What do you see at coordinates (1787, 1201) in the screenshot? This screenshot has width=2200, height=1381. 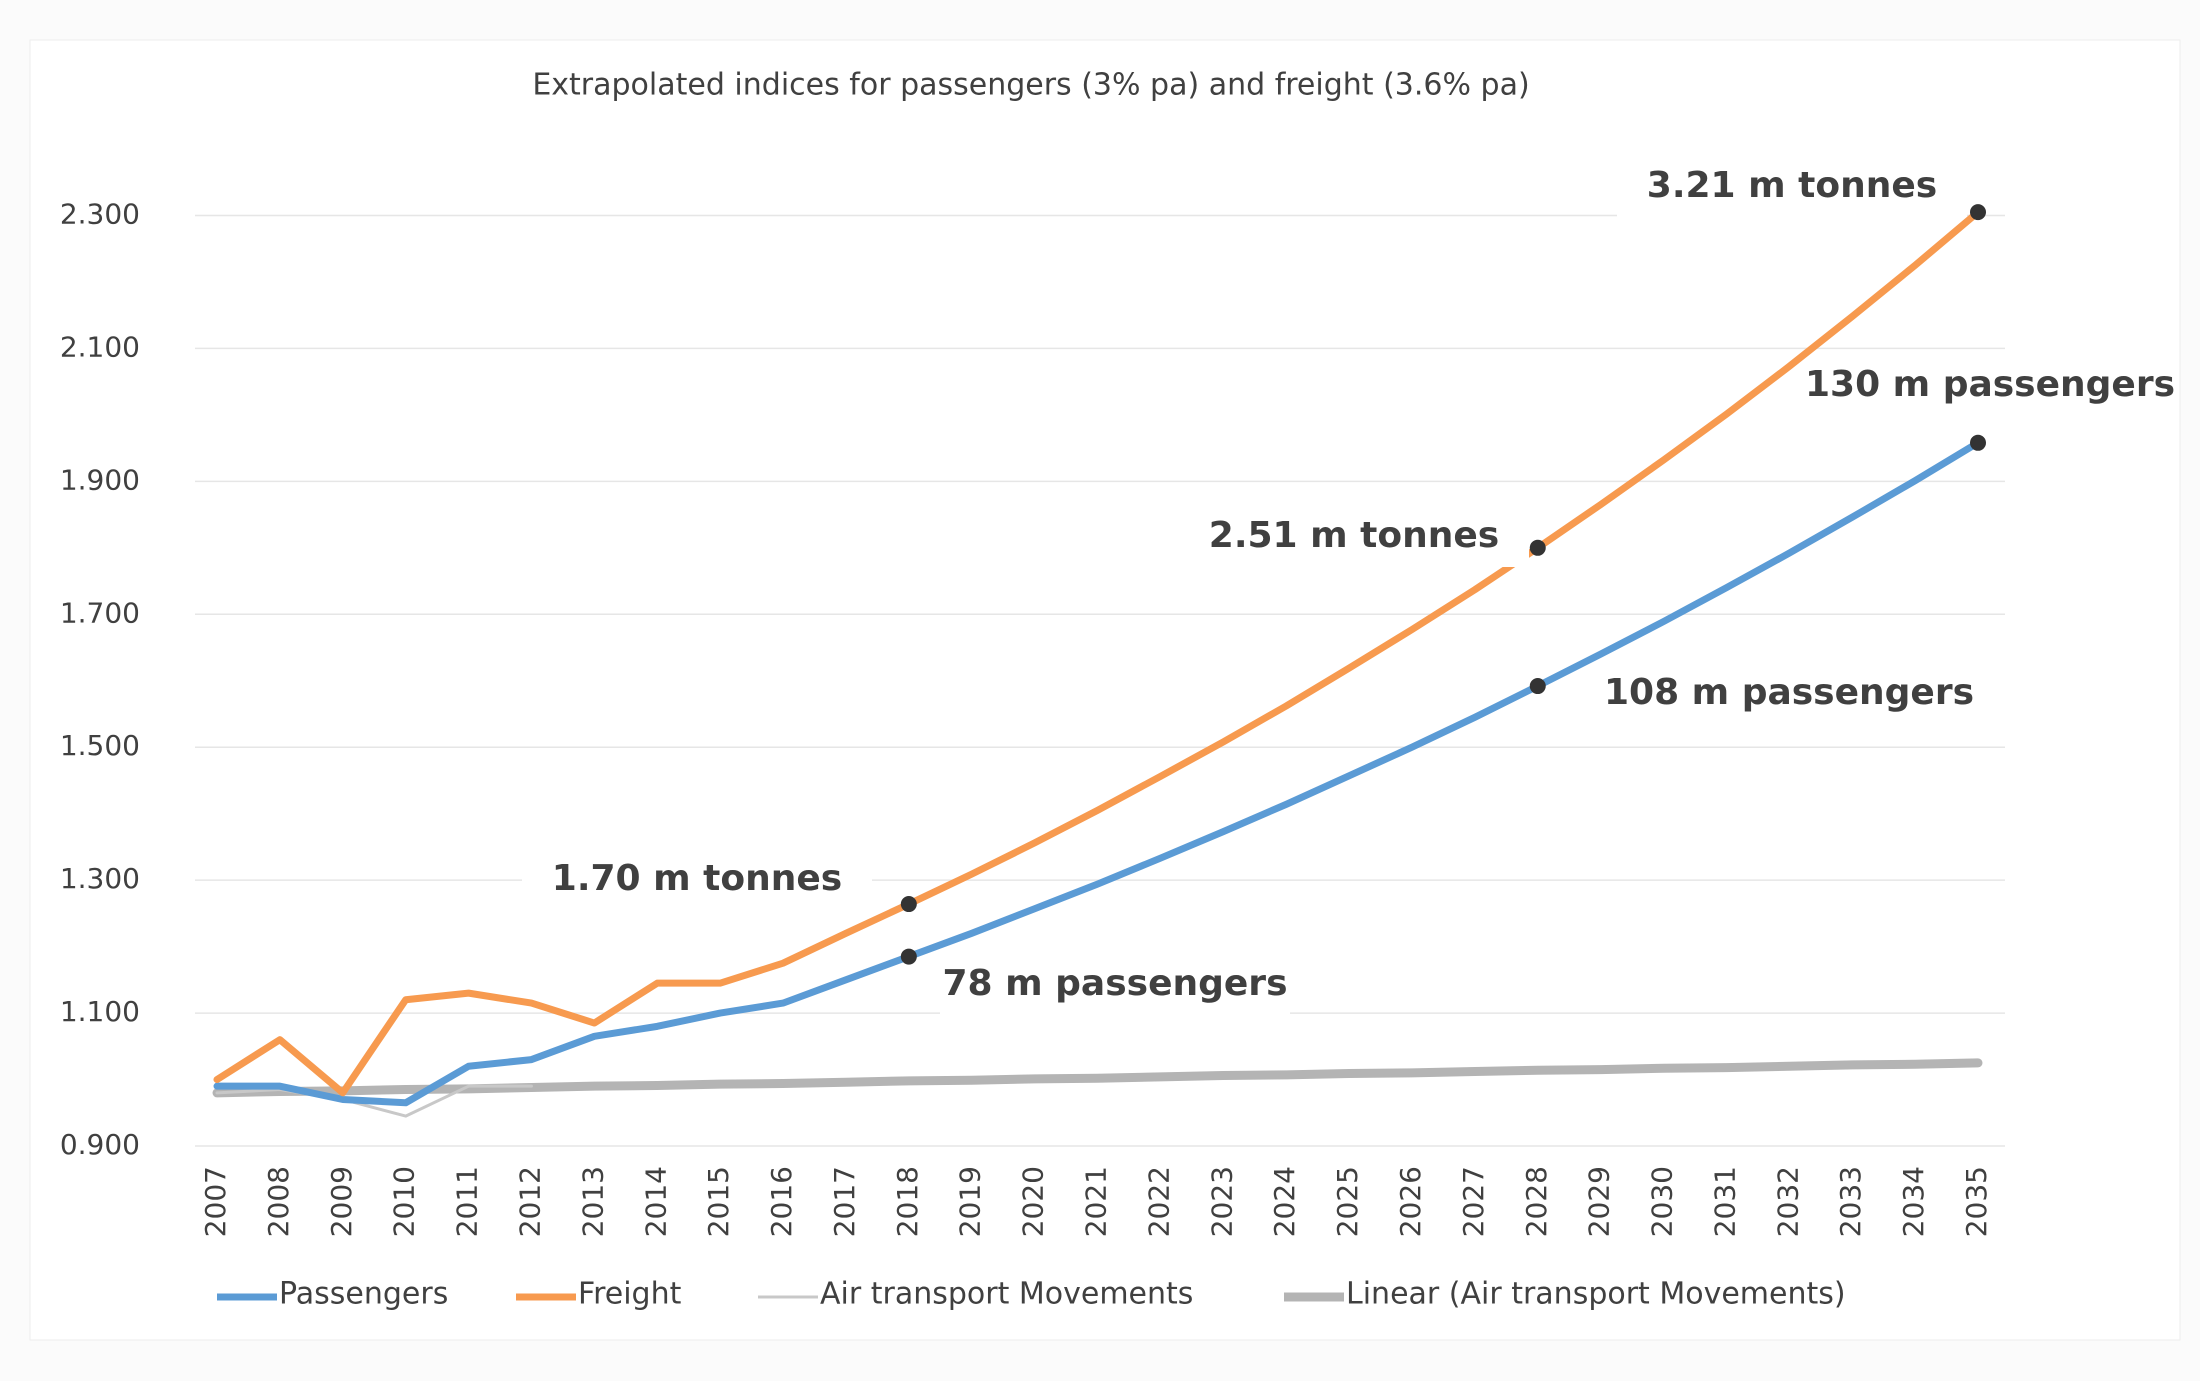 I see `x-tick-label: 2032` at bounding box center [1787, 1201].